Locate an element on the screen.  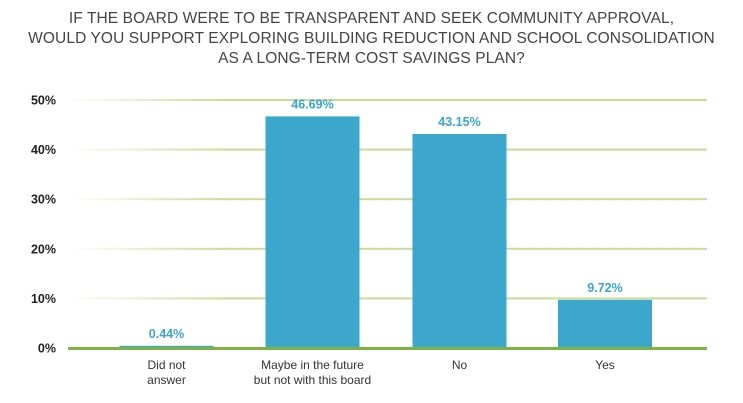
chart-title-line: AS A LONG-TERM COST SAVINGS PLAN? is located at coordinates (371, 58).